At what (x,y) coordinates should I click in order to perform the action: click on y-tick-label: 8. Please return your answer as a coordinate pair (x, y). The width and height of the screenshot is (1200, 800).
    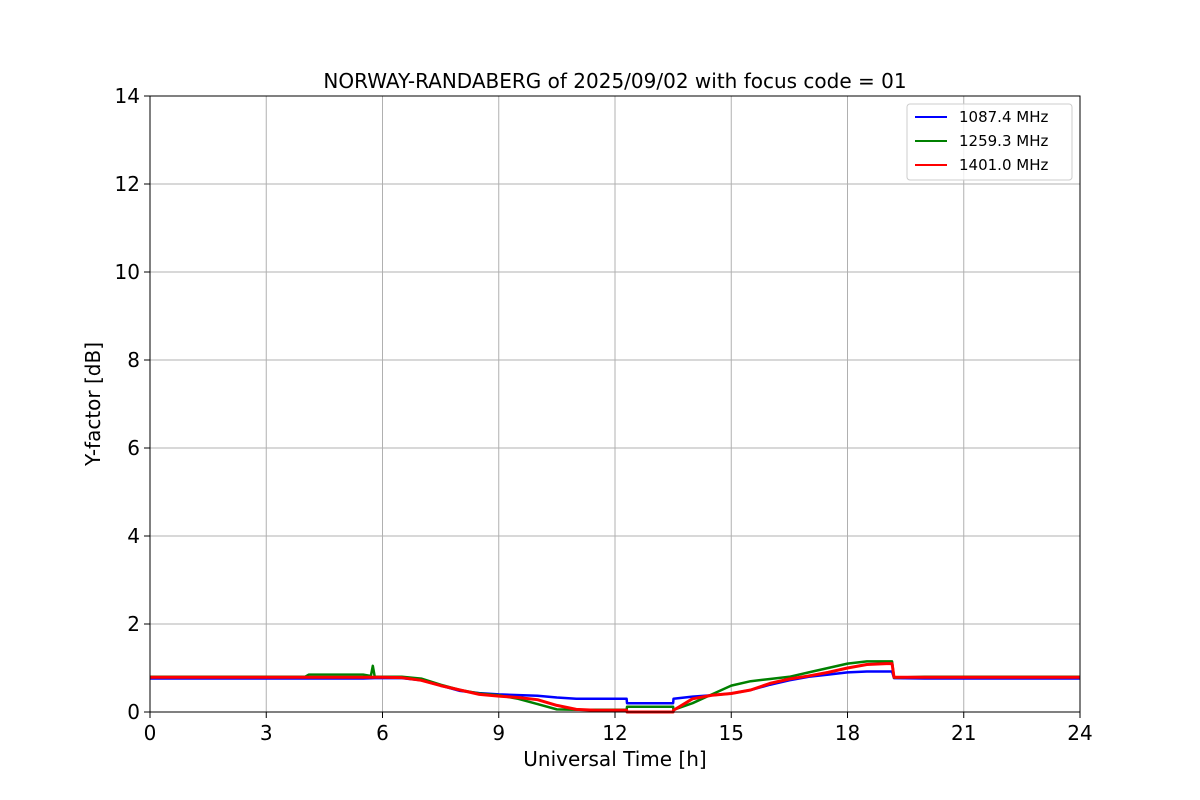
    Looking at the image, I should click on (133, 360).